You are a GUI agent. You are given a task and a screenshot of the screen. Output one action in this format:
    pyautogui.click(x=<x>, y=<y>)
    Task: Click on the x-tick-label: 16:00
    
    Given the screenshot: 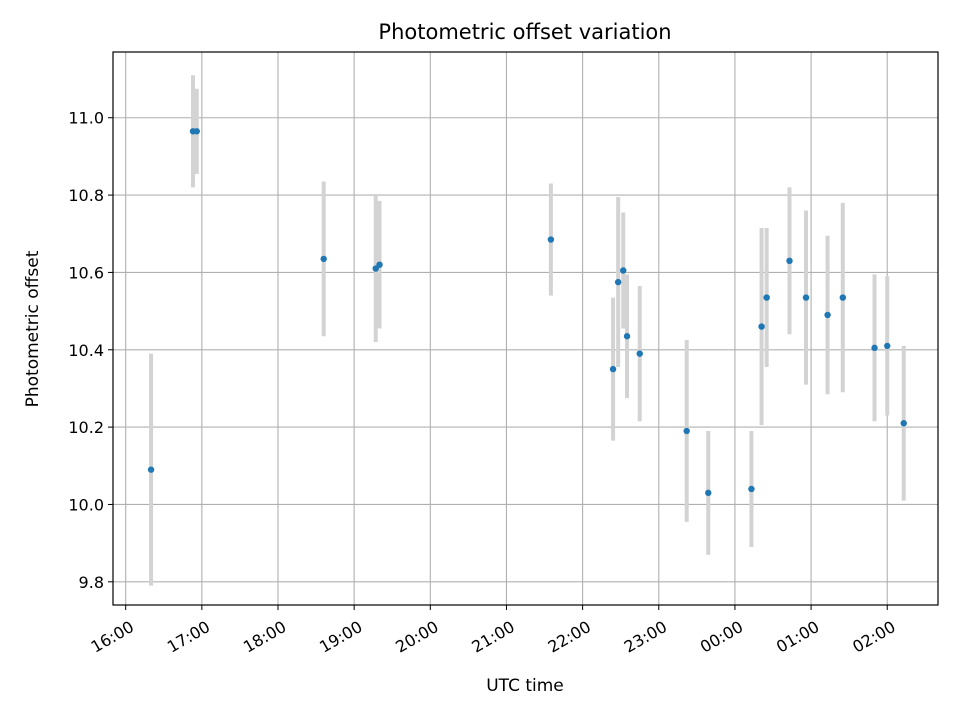 What is the action you would take?
    pyautogui.click(x=112, y=637)
    